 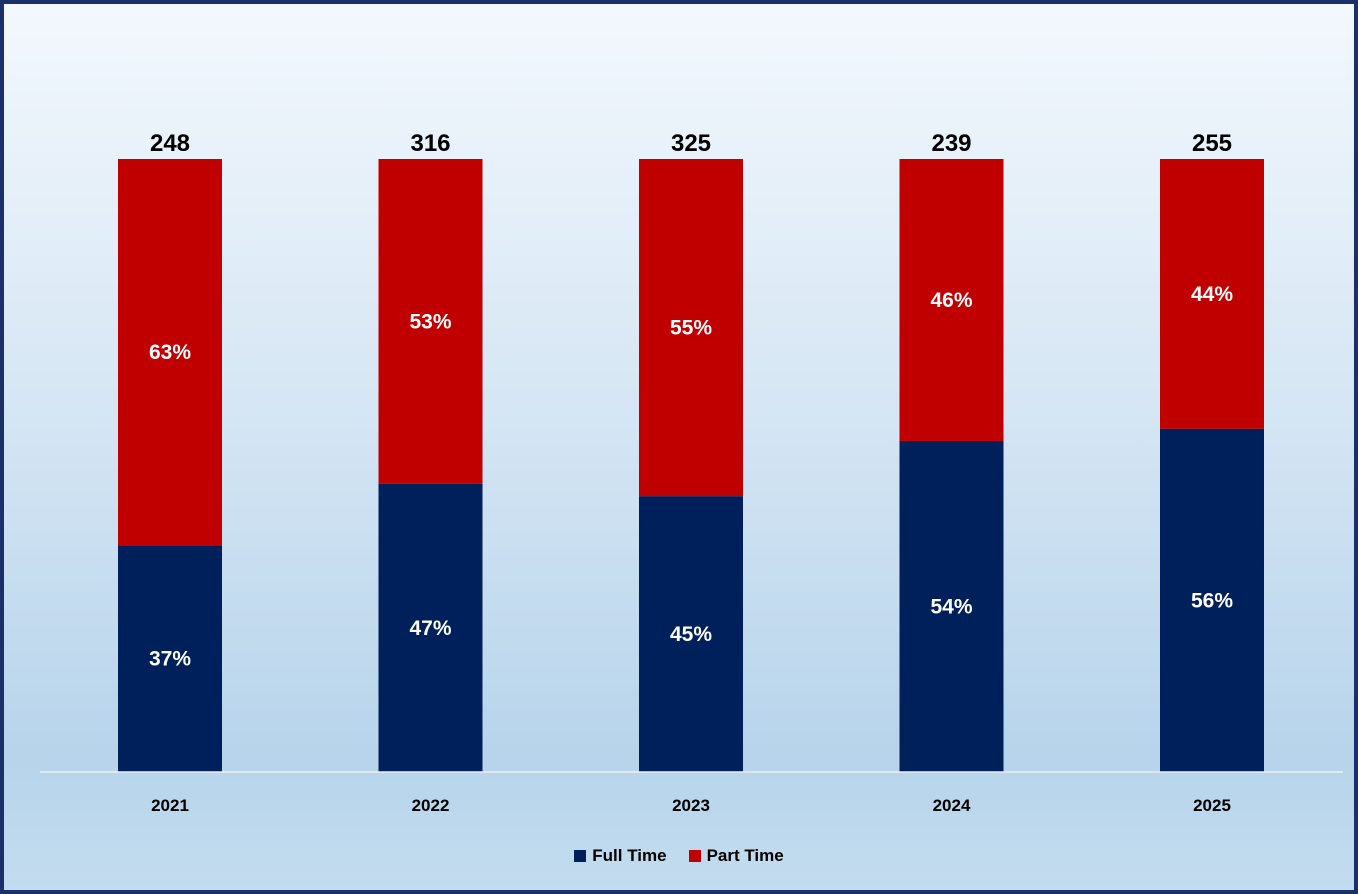 I want to click on bar-full-time-2025, so click(x=1212, y=600).